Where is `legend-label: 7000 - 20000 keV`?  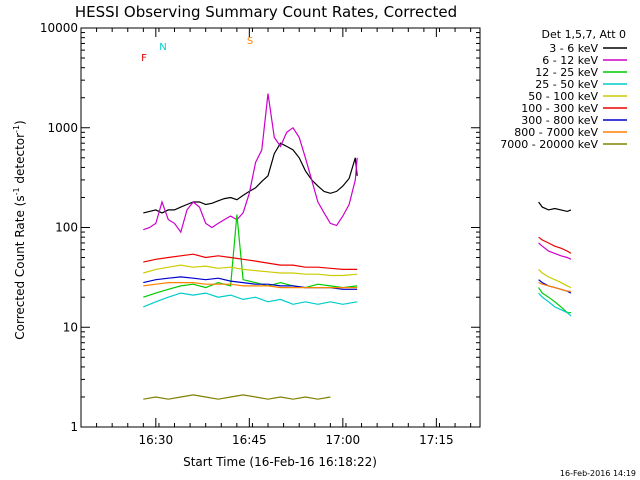 legend-label: 7000 - 20000 keV is located at coordinates (549, 144).